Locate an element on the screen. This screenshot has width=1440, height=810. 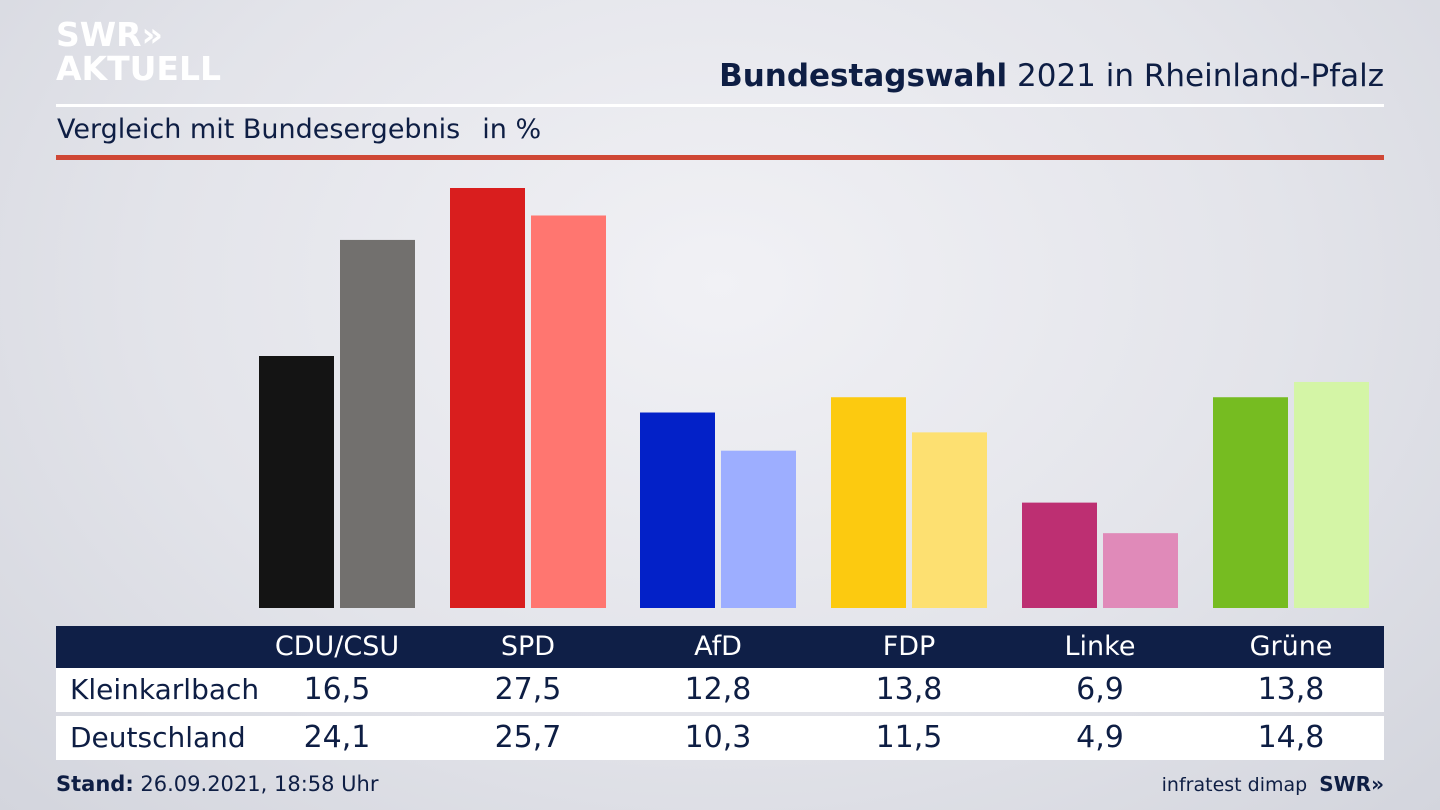
column-header-linke: Linke is located at coordinates (1100, 646).